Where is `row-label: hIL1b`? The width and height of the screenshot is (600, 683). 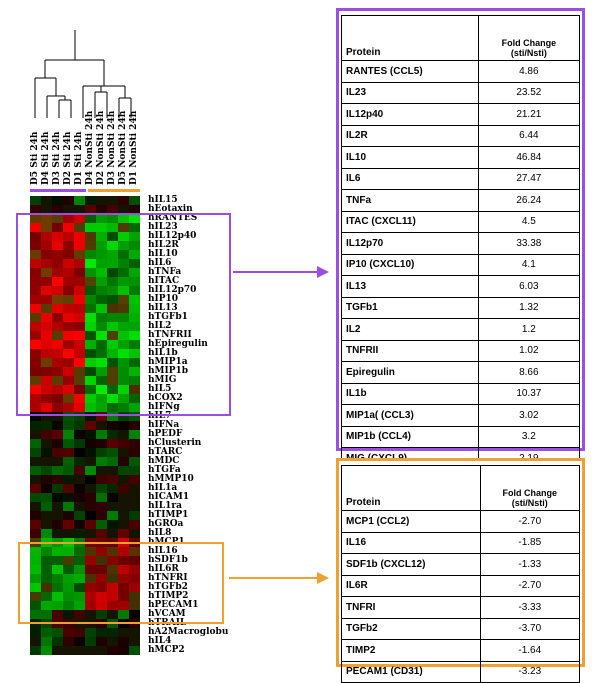 row-label: hIL1b is located at coordinates (163, 353).